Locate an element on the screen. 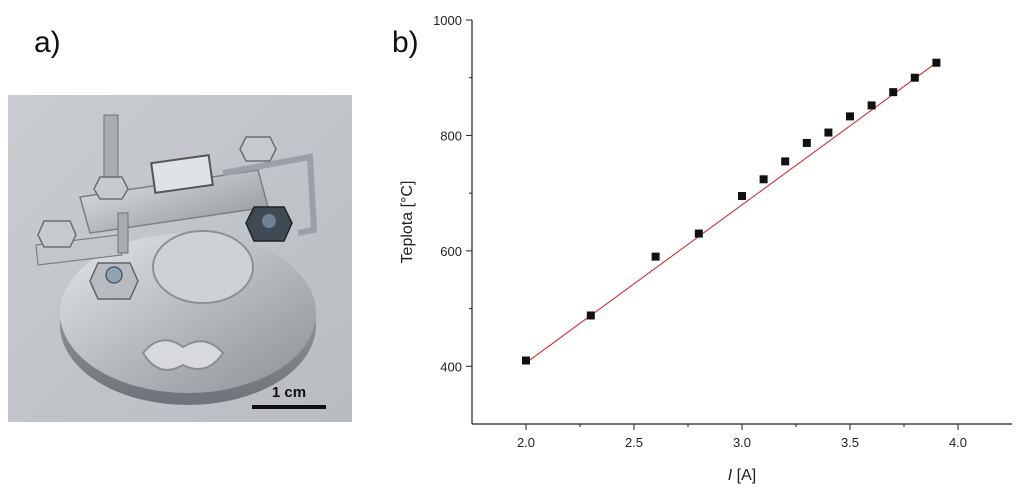  scale-bar-overlay: 1 cm is located at coordinates (289, 392).